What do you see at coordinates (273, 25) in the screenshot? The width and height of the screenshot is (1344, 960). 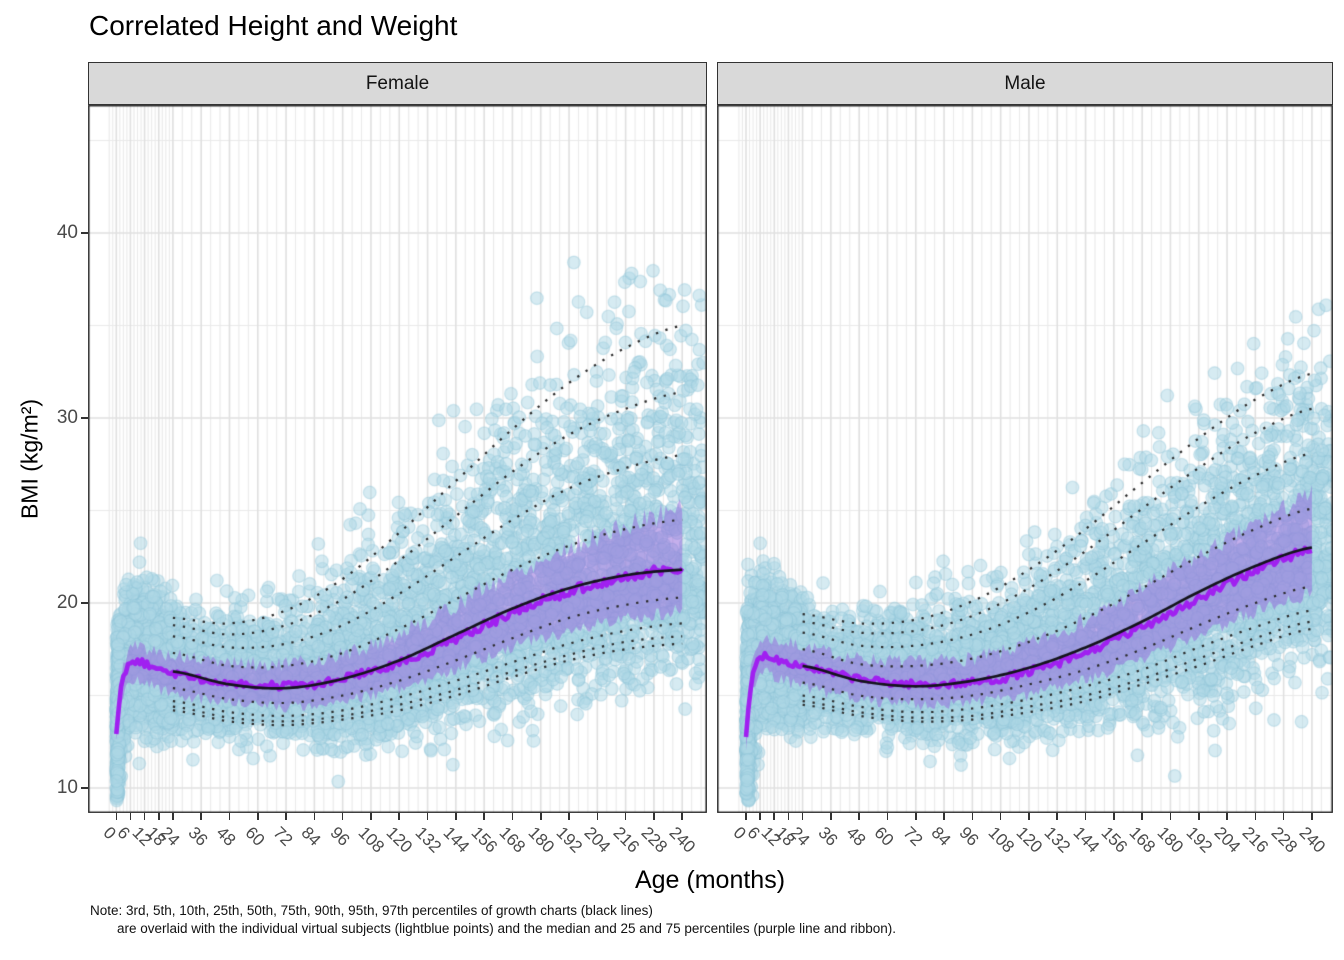 I see `chart-title: Correlated Height and Weight` at bounding box center [273, 25].